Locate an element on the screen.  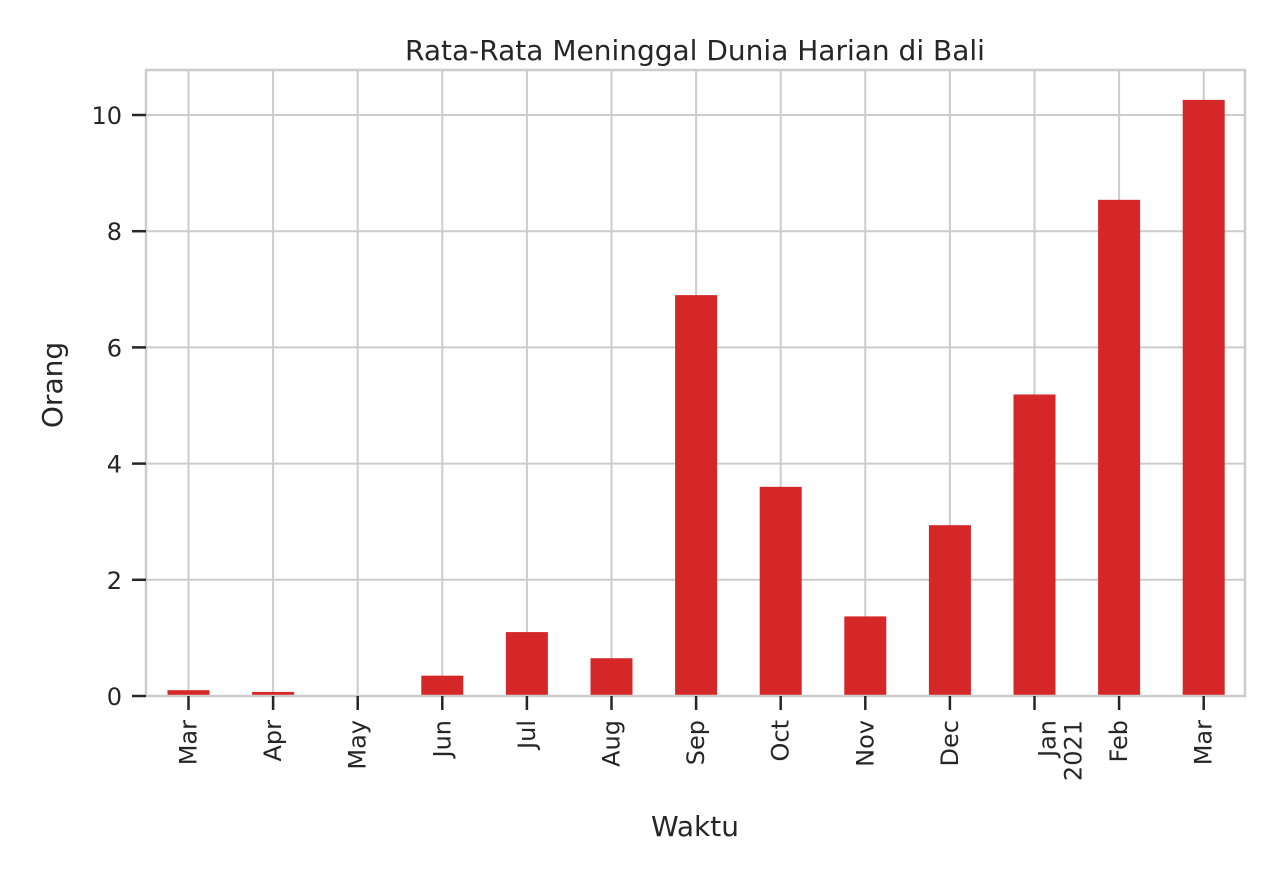
x-tick-label: Feb is located at coordinates (1119, 741).